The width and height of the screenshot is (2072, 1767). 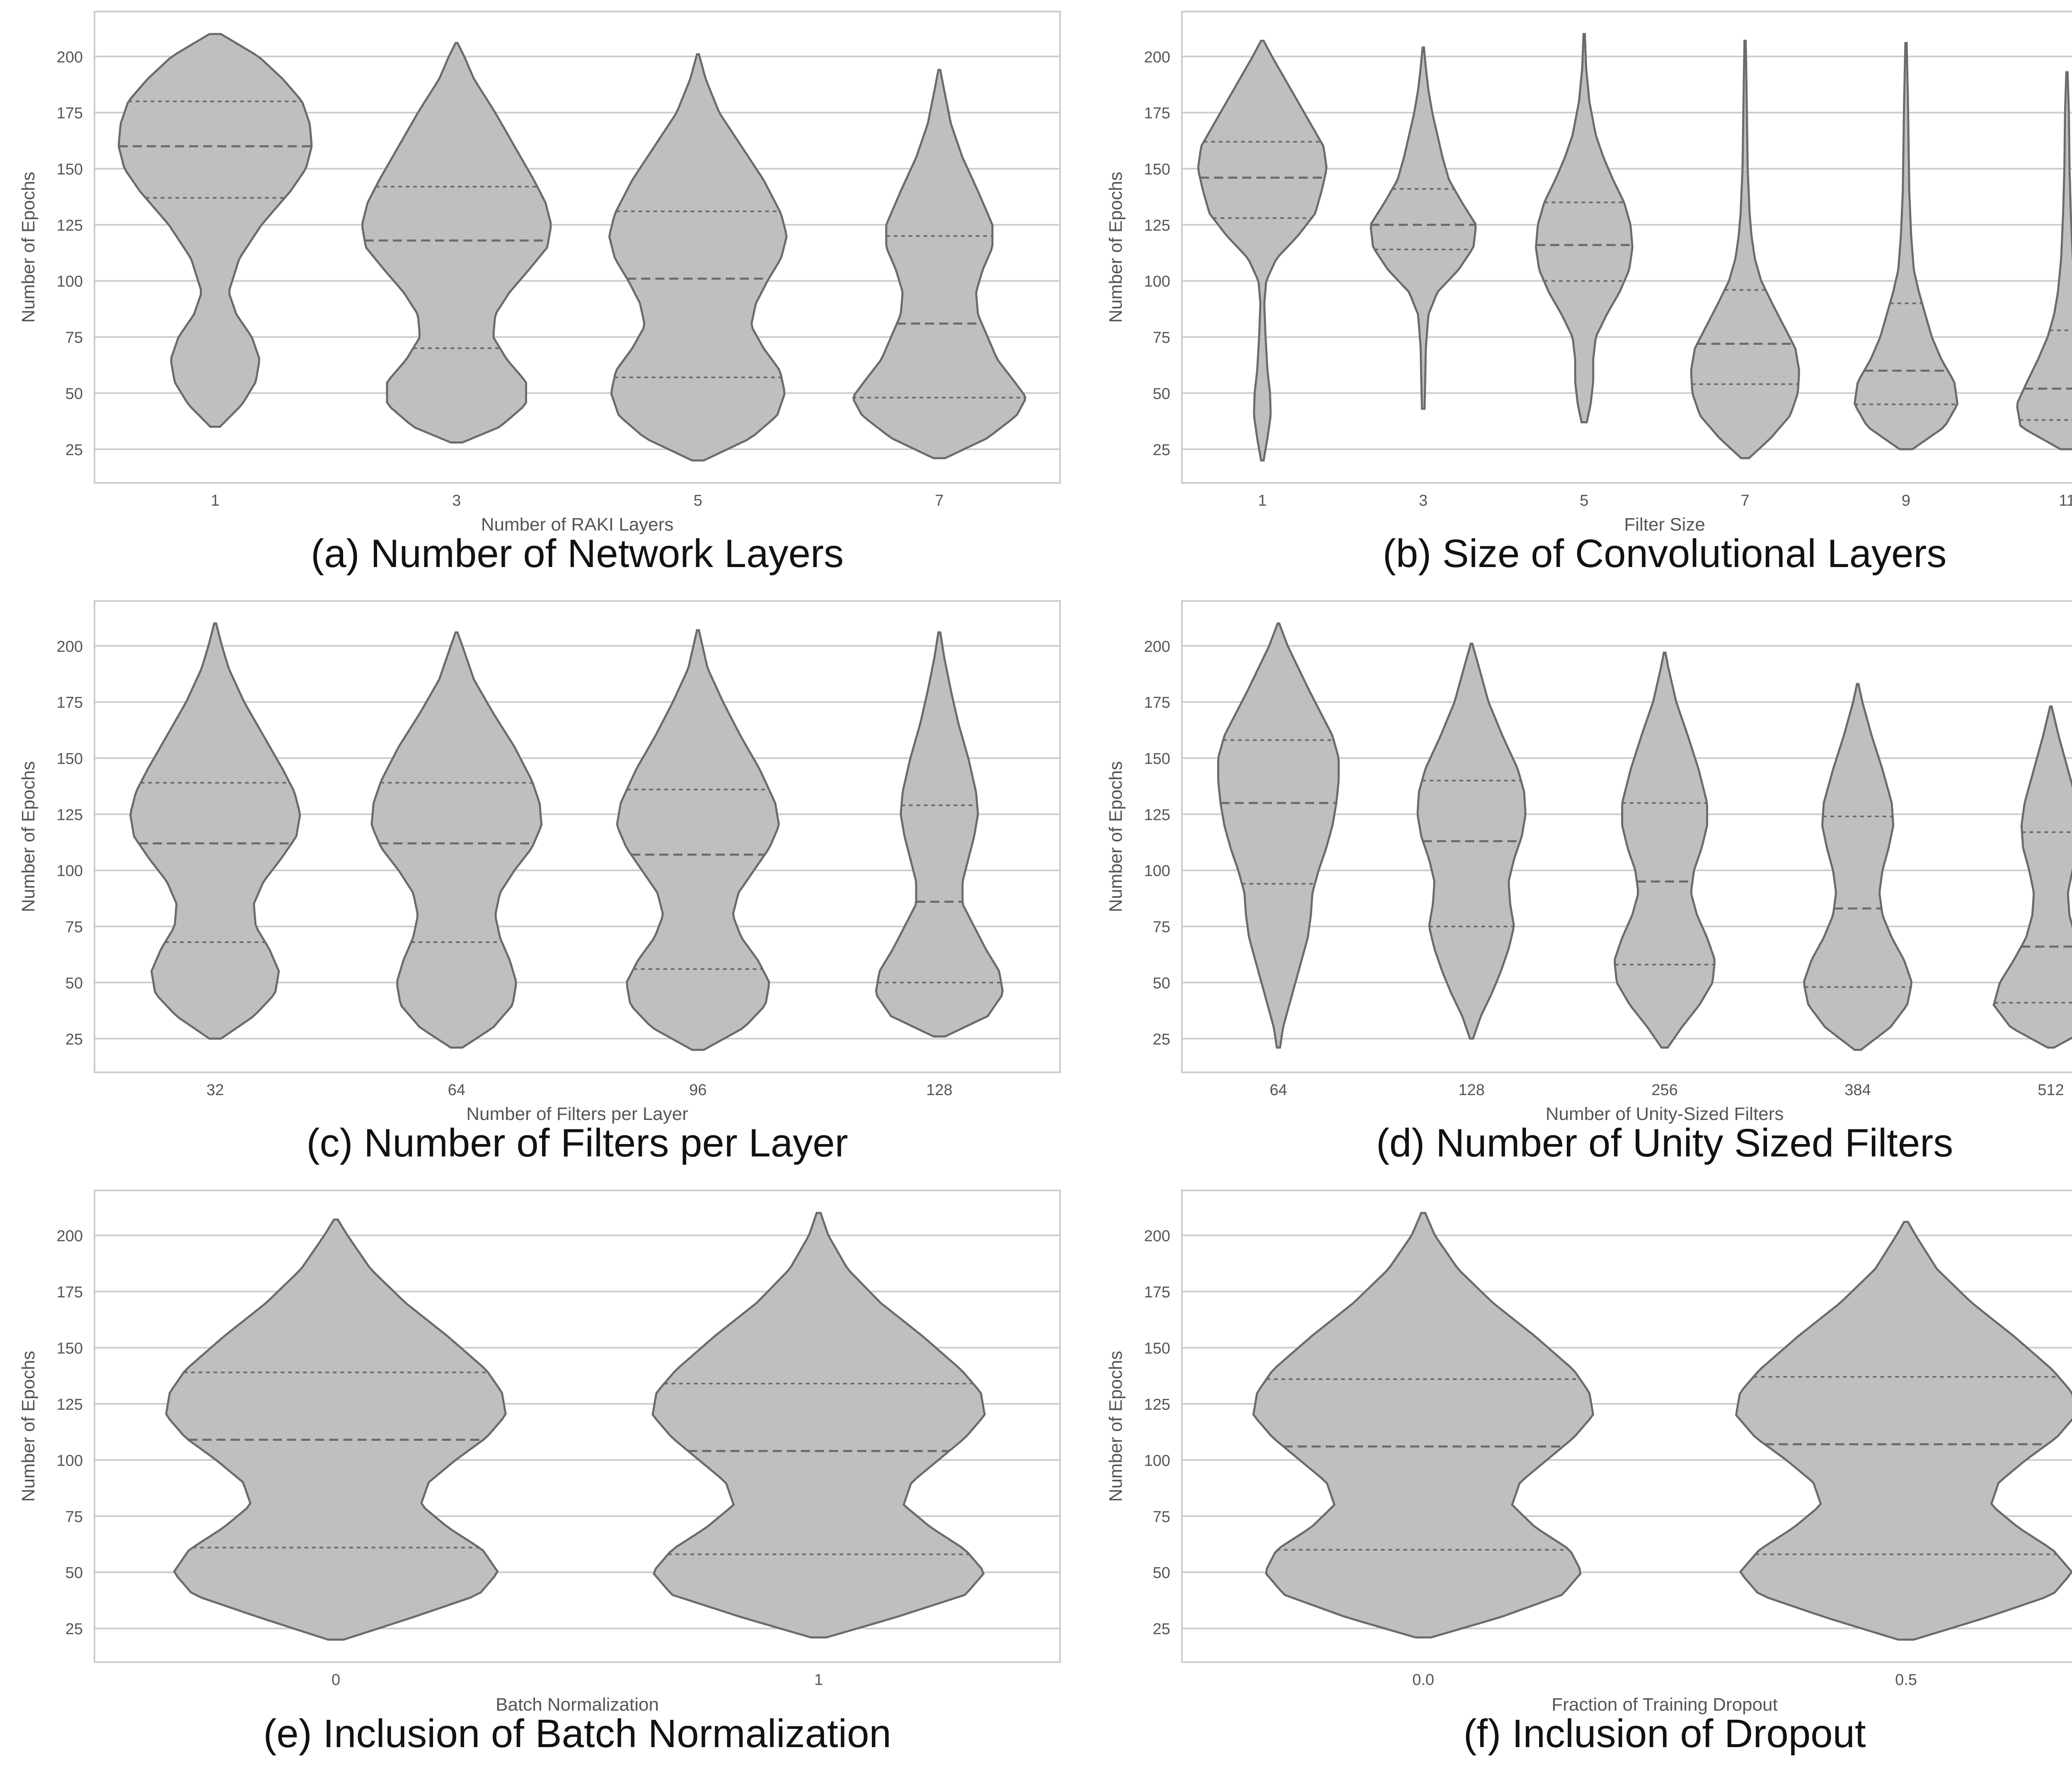 I want to click on x-tick-label: 0, so click(x=336, y=1680).